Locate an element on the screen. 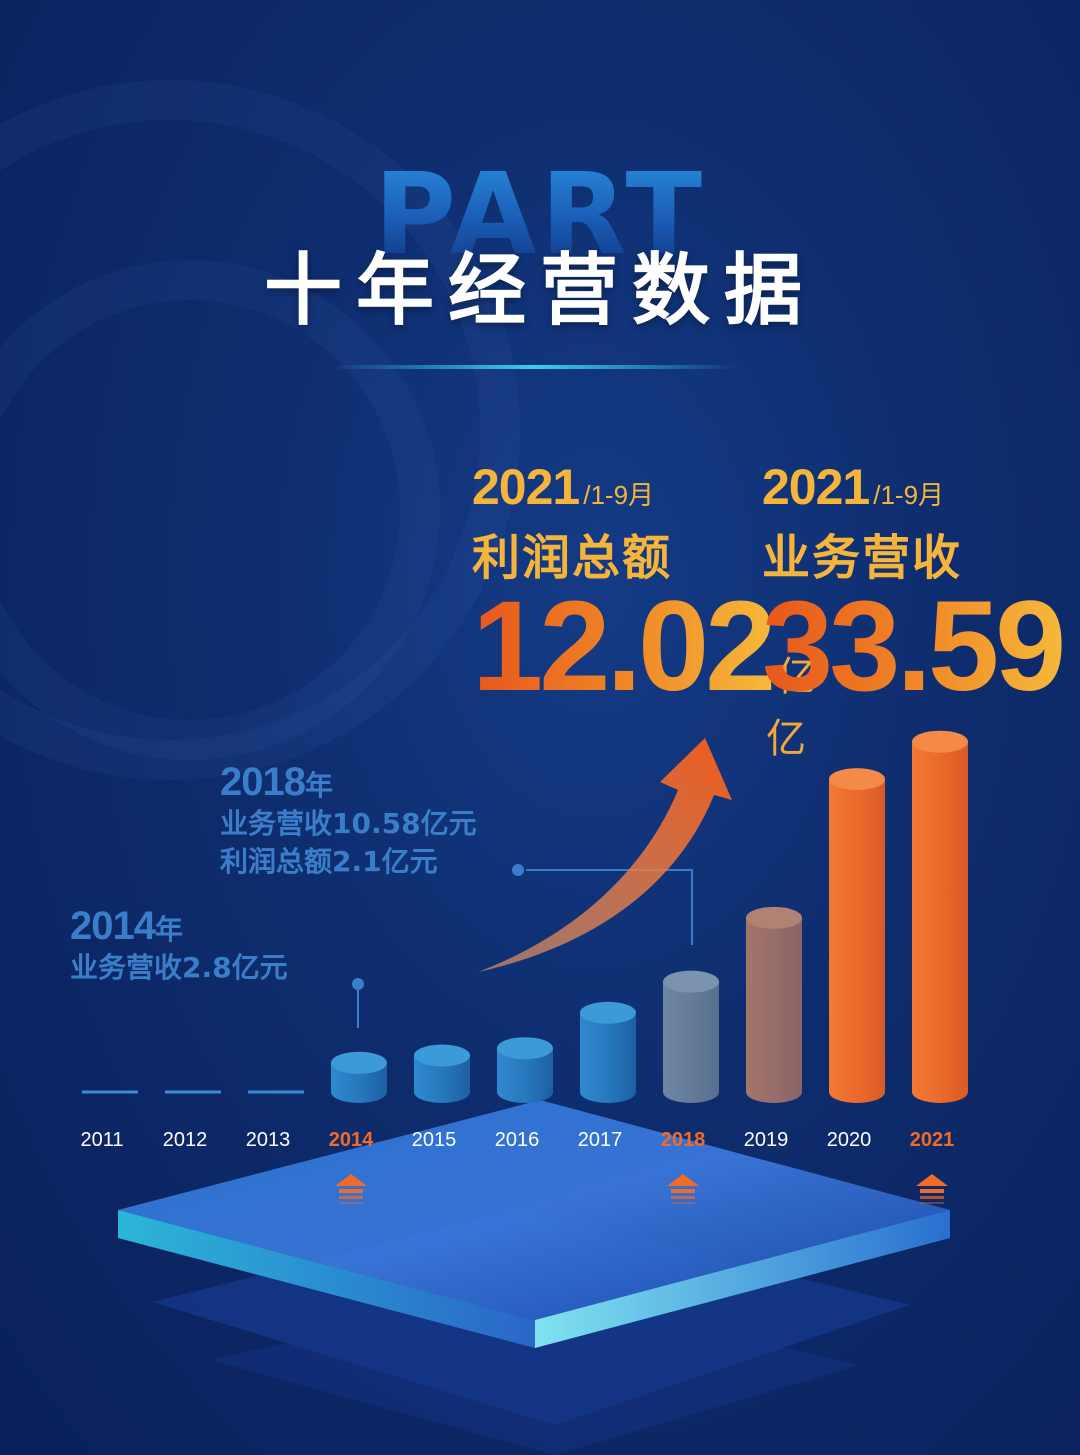 This screenshot has width=1080, height=1455. up-marker-2021 is located at coordinates (932, 1189).